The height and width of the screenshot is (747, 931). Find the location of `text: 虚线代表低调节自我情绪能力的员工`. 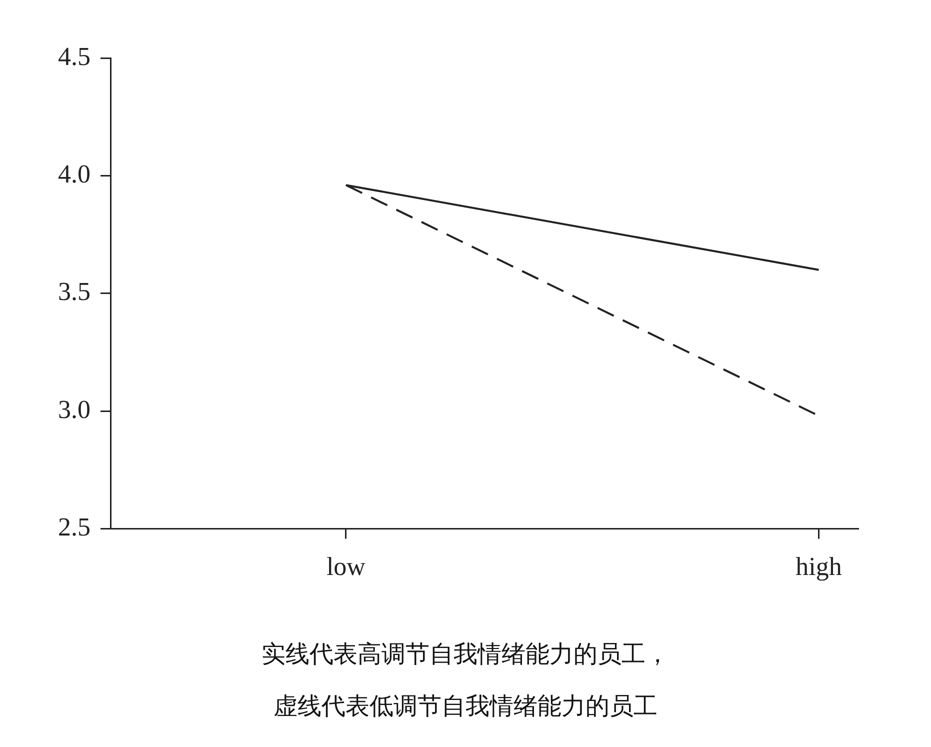

text: 虚线代表低调节自我情绪能力的员工 is located at coordinates (465, 706).